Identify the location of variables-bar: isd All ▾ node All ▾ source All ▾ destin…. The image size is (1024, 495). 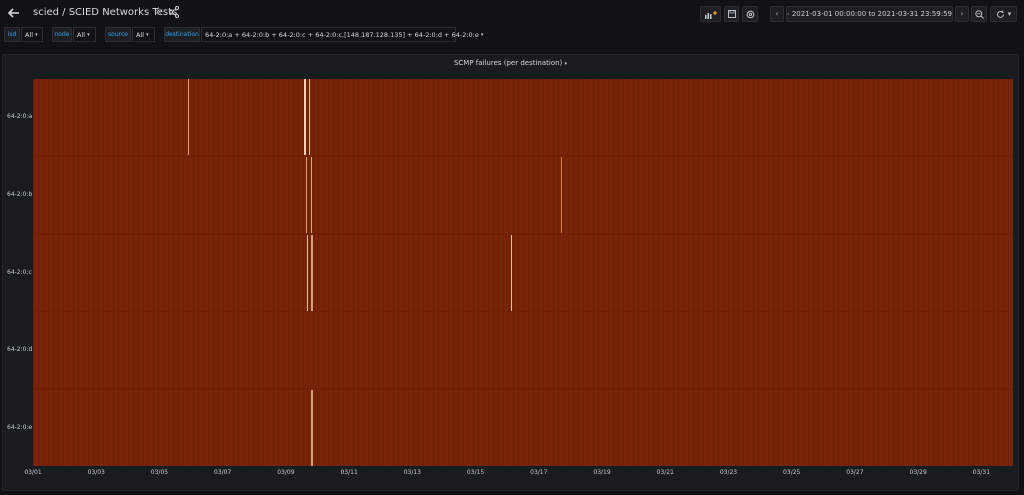
(512, 35).